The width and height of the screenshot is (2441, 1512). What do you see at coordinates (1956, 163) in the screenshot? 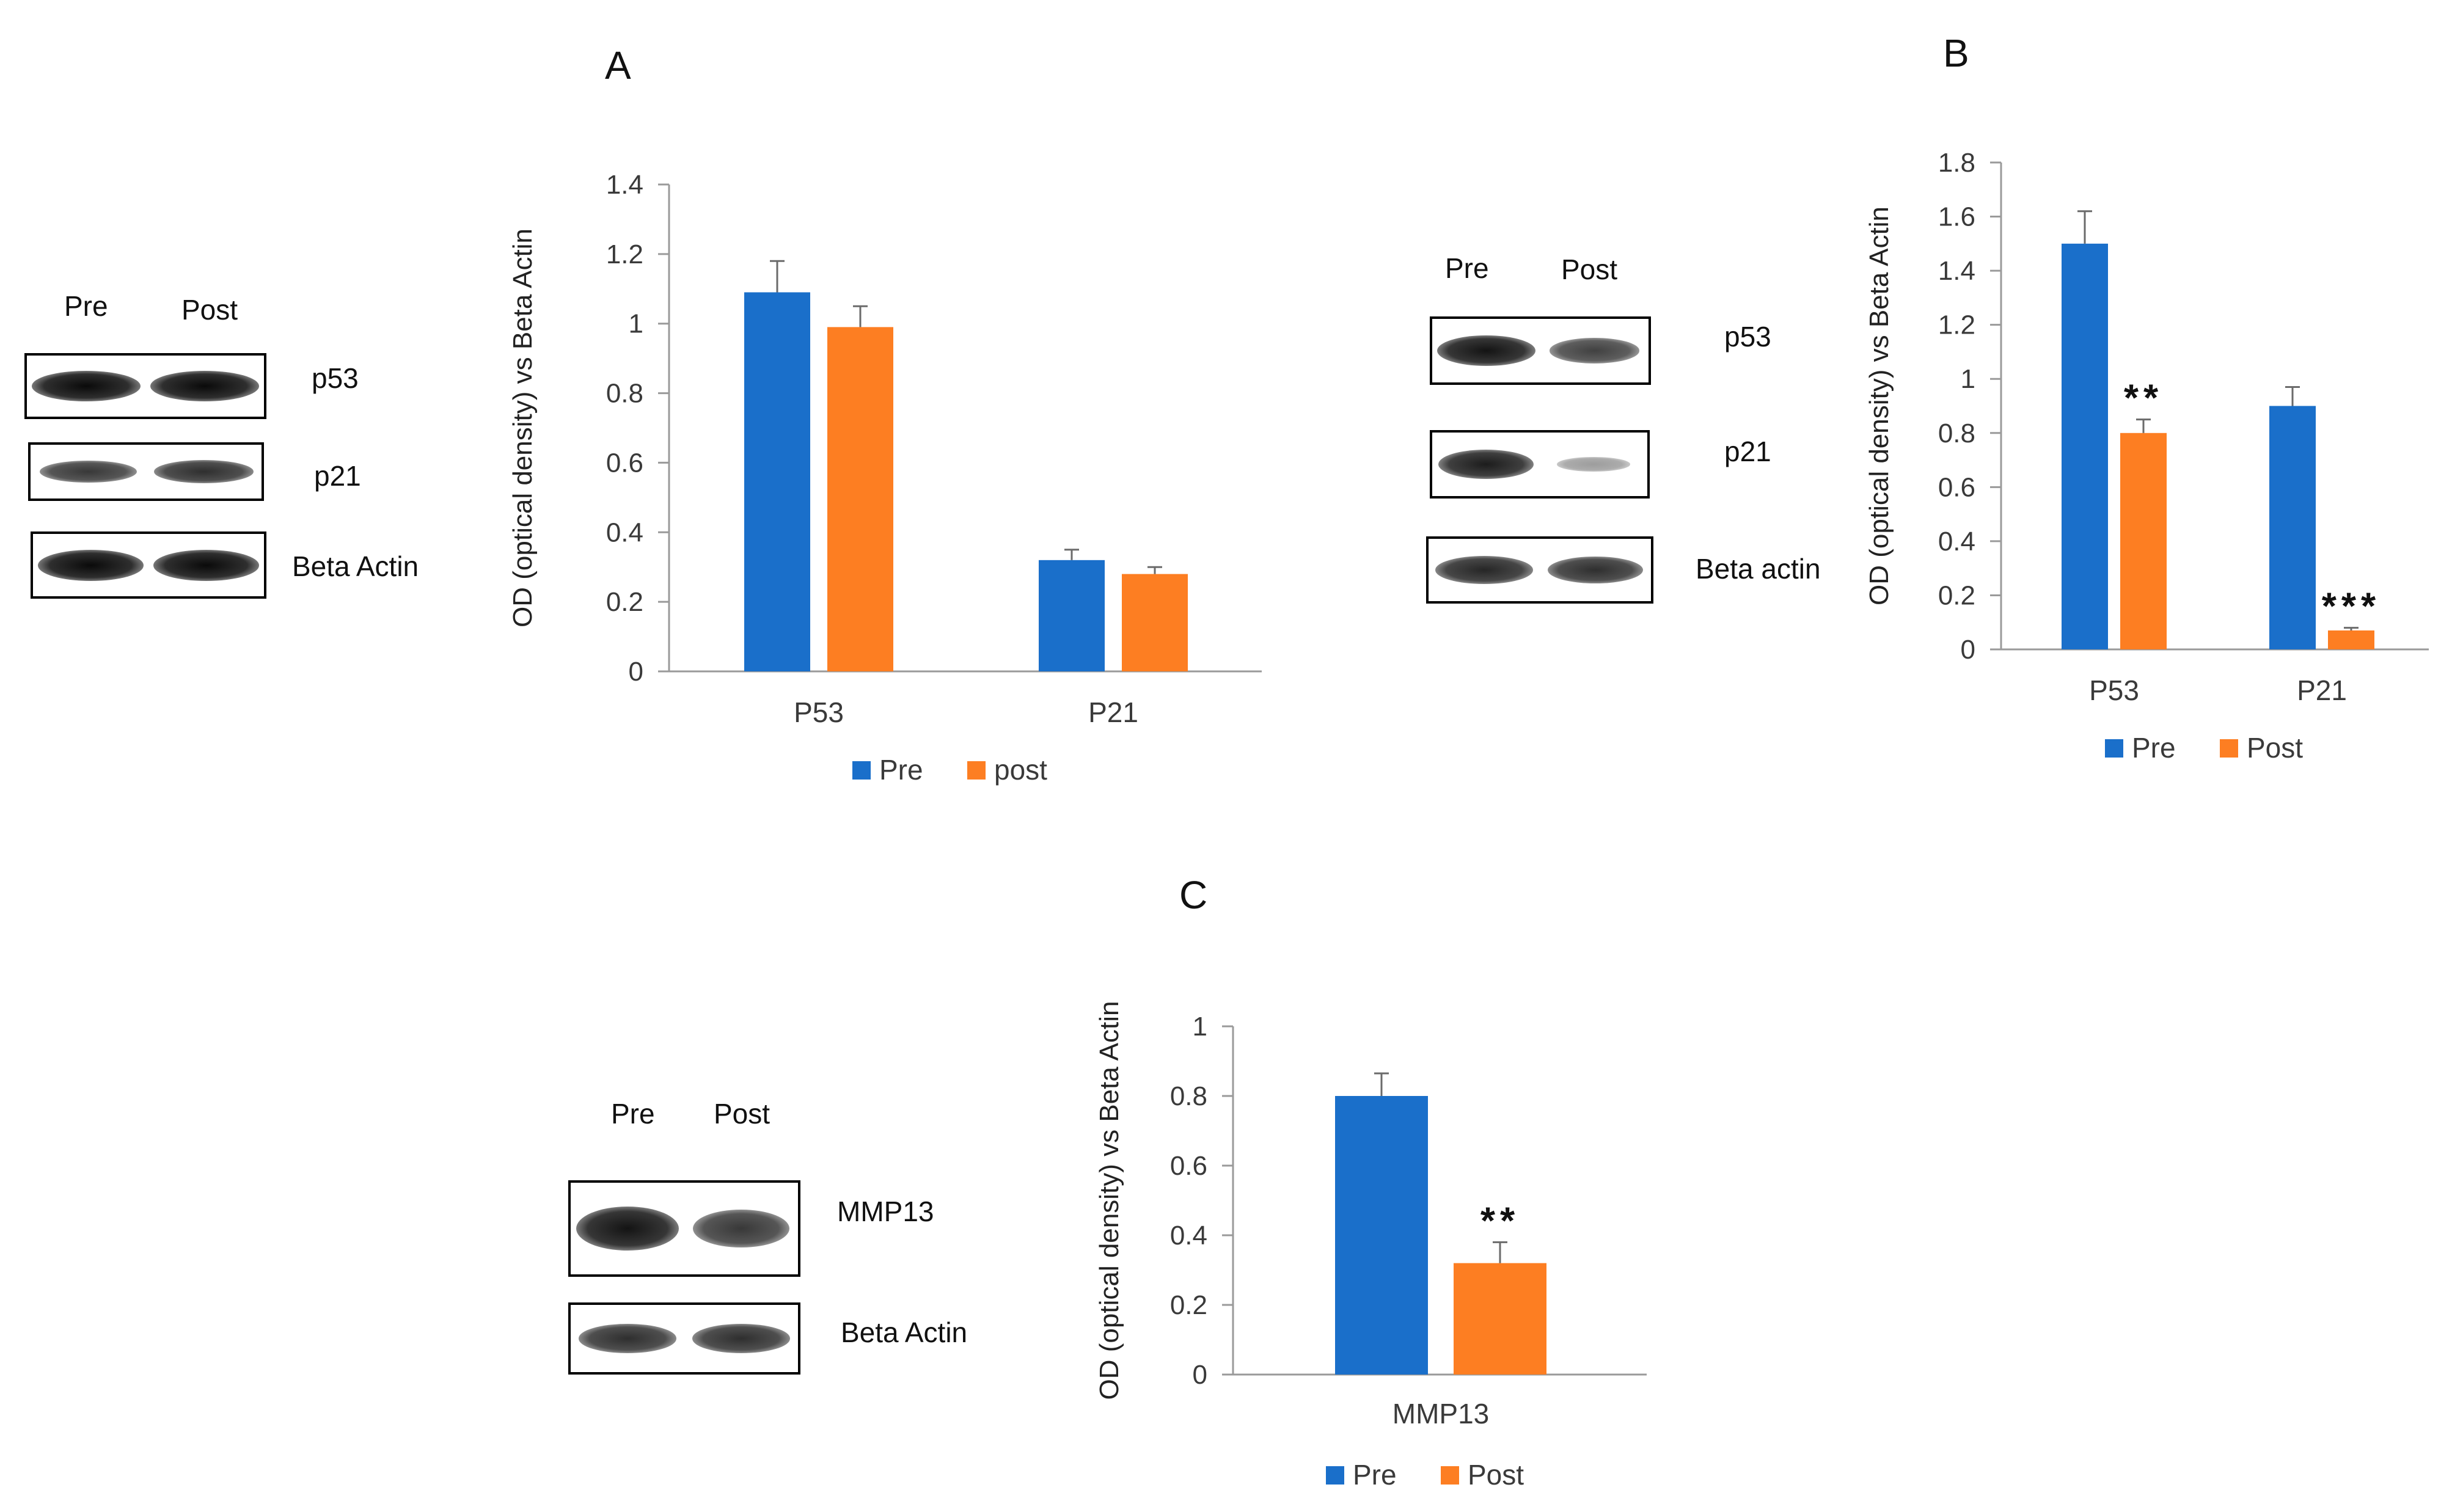
I see `y-tick-label: 1.8` at bounding box center [1956, 163].